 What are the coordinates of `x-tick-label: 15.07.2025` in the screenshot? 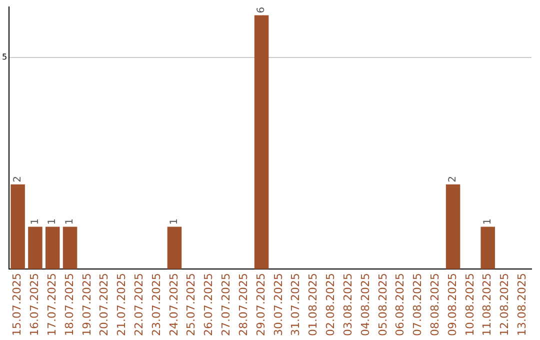 It's located at (17, 304).